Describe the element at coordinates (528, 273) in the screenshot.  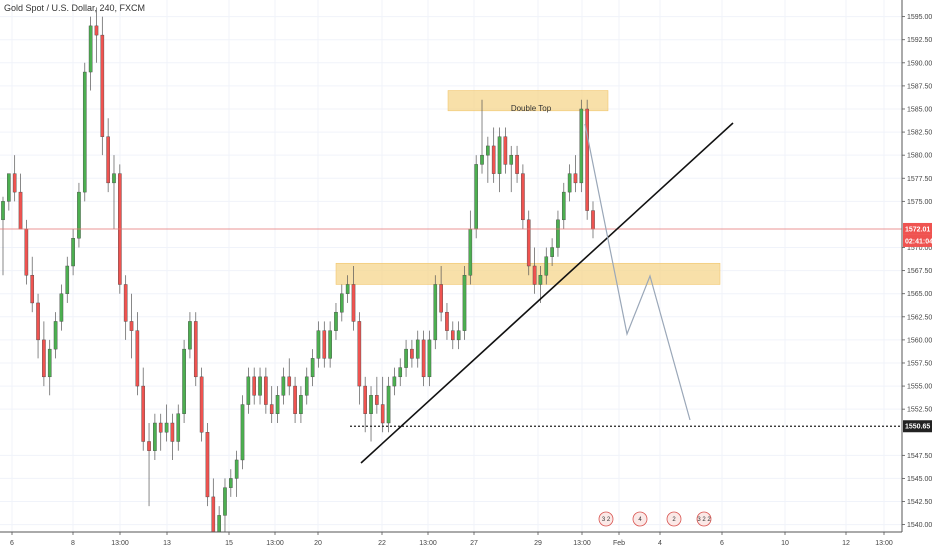
I see `support-resistance-zone` at that location.